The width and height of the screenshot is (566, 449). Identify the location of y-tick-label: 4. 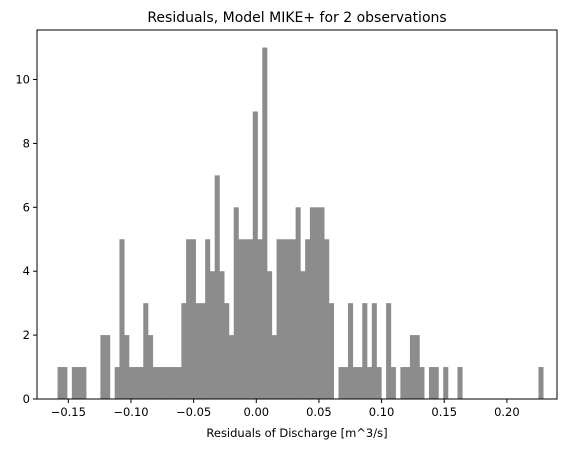
(26, 271).